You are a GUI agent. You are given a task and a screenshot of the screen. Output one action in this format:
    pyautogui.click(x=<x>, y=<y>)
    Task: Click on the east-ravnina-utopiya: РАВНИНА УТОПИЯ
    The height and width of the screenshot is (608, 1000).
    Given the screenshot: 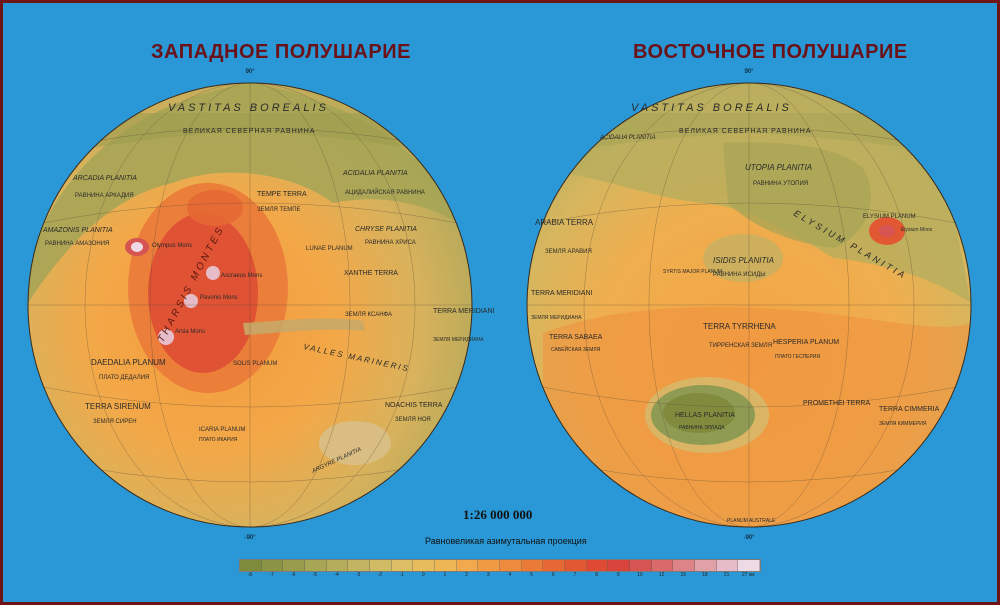 What is the action you would take?
    pyautogui.click(x=780, y=184)
    